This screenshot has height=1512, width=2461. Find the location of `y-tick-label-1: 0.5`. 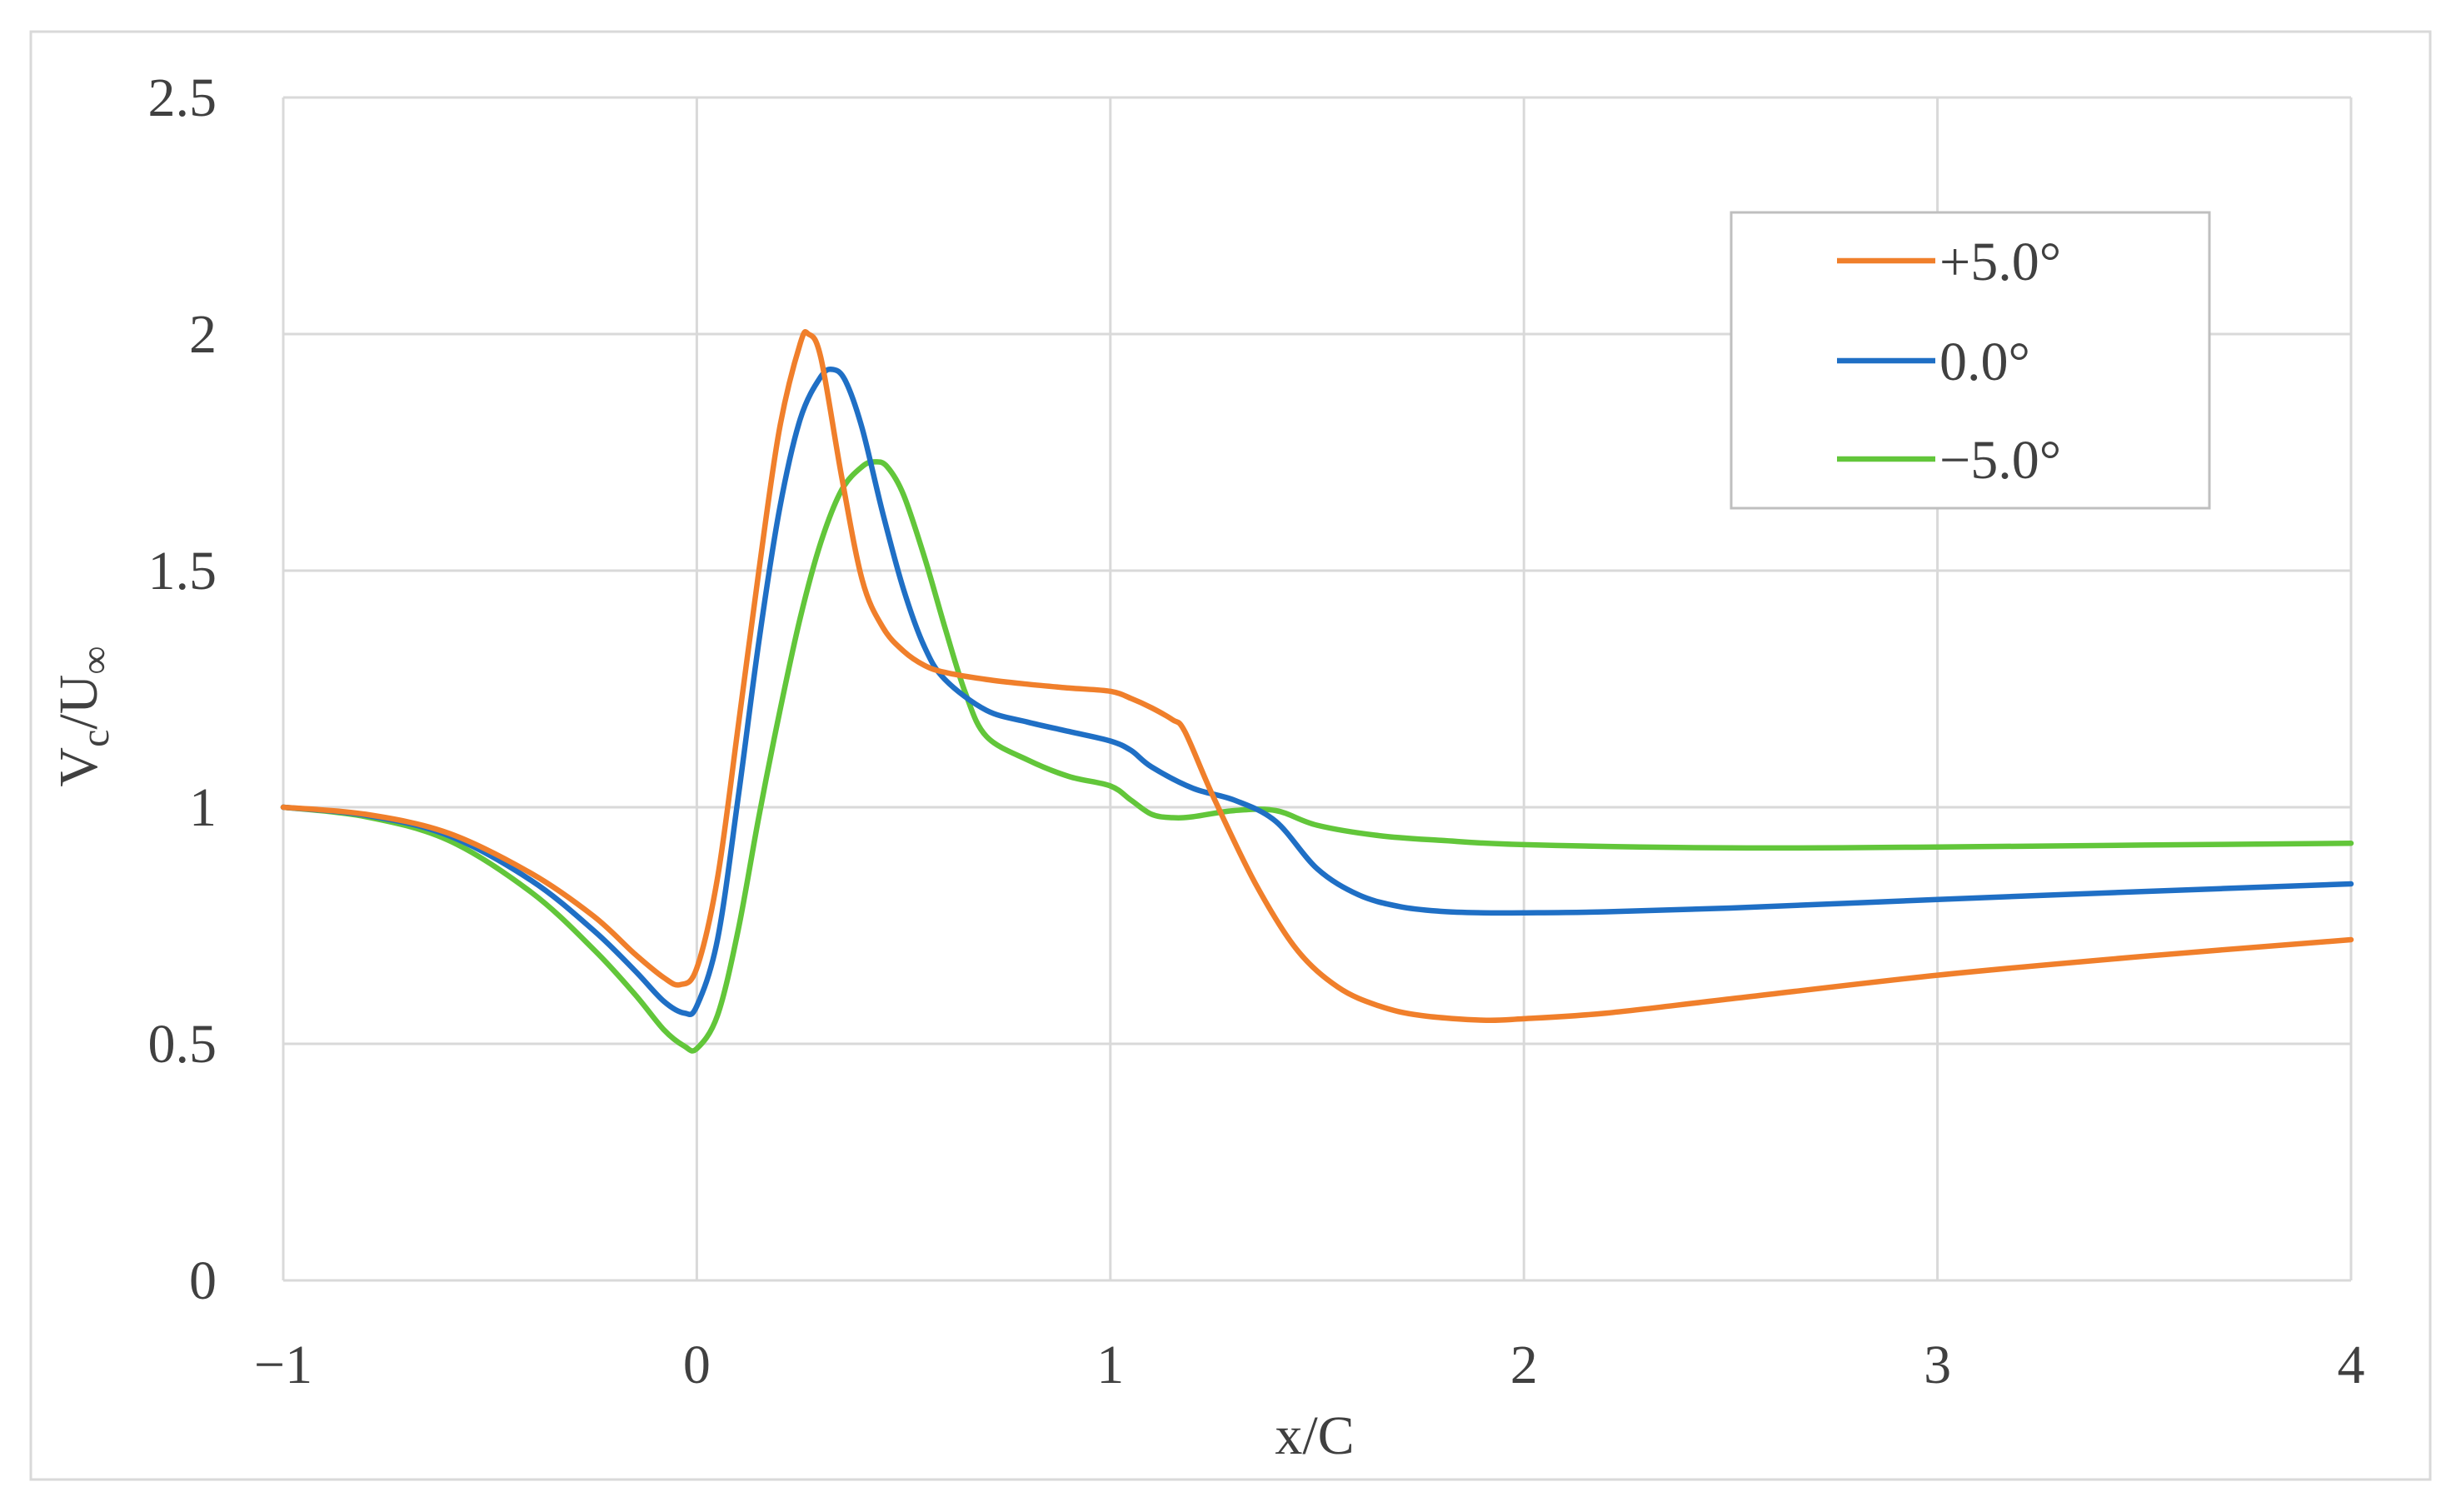

y-tick-label-1: 0.5 is located at coordinates (182, 1044).